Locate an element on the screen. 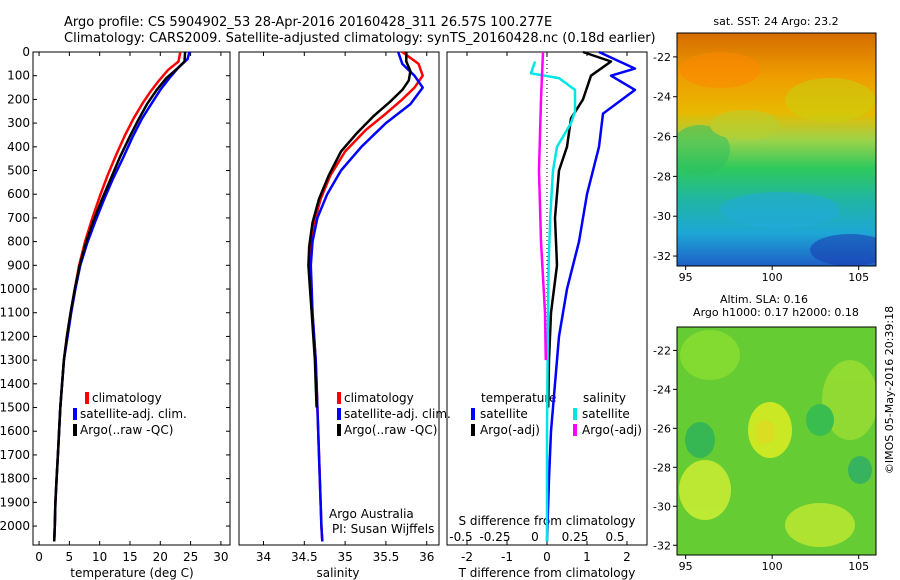 The width and height of the screenshot is (900, 580). temperature-xtick-label: 25 is located at coordinates (190, 557).